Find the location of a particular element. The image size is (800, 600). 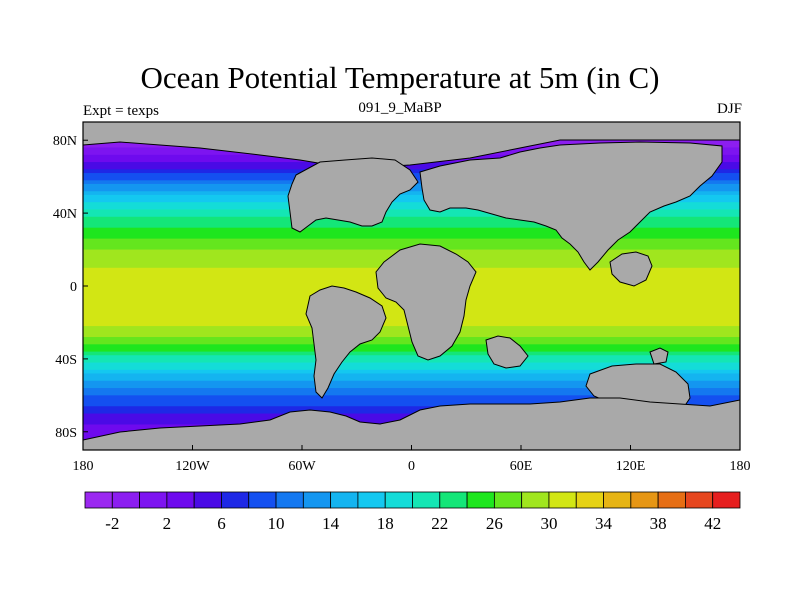

season-label: DJF is located at coordinates (729, 109).